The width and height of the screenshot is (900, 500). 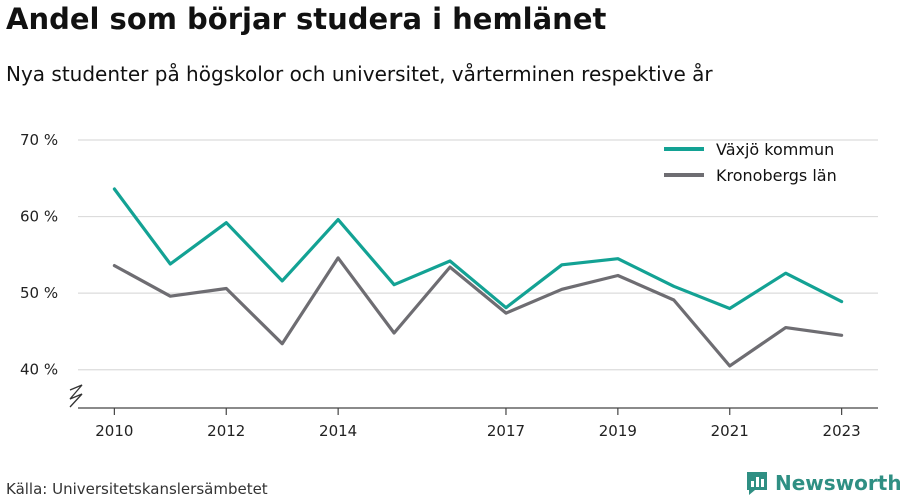 I want to click on legend-swatch-kronoberg, so click(x=684, y=175).